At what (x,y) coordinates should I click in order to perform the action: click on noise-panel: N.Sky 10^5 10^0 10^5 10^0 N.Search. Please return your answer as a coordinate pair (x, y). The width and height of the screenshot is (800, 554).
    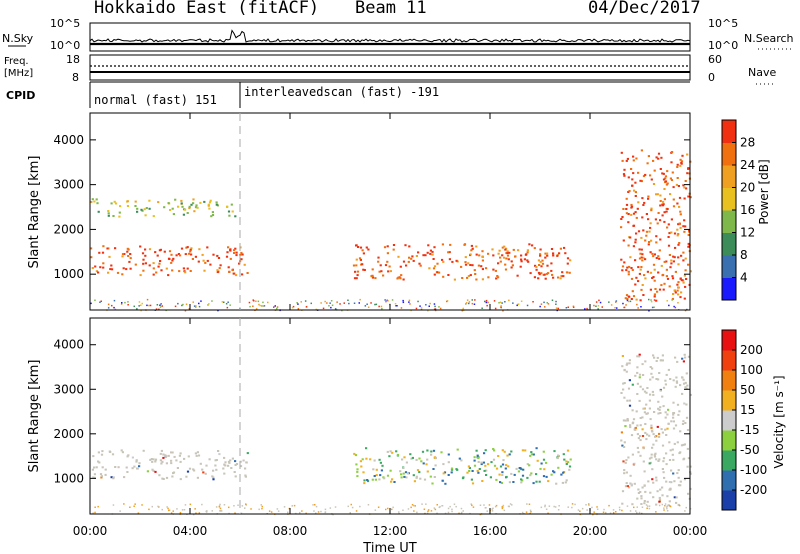
    Looking at the image, I should click on (398, 34).